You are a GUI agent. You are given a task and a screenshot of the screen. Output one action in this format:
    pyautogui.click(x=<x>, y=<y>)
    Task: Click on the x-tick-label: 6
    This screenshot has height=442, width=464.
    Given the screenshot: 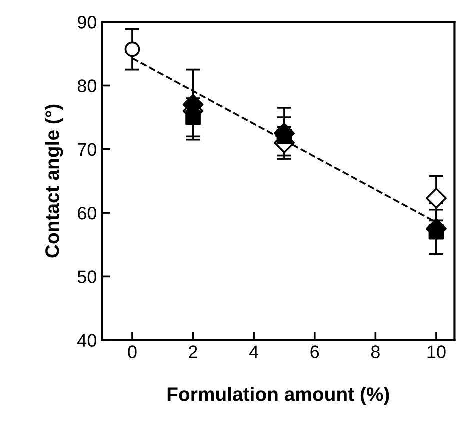 What is the action you would take?
    pyautogui.click(x=315, y=352)
    